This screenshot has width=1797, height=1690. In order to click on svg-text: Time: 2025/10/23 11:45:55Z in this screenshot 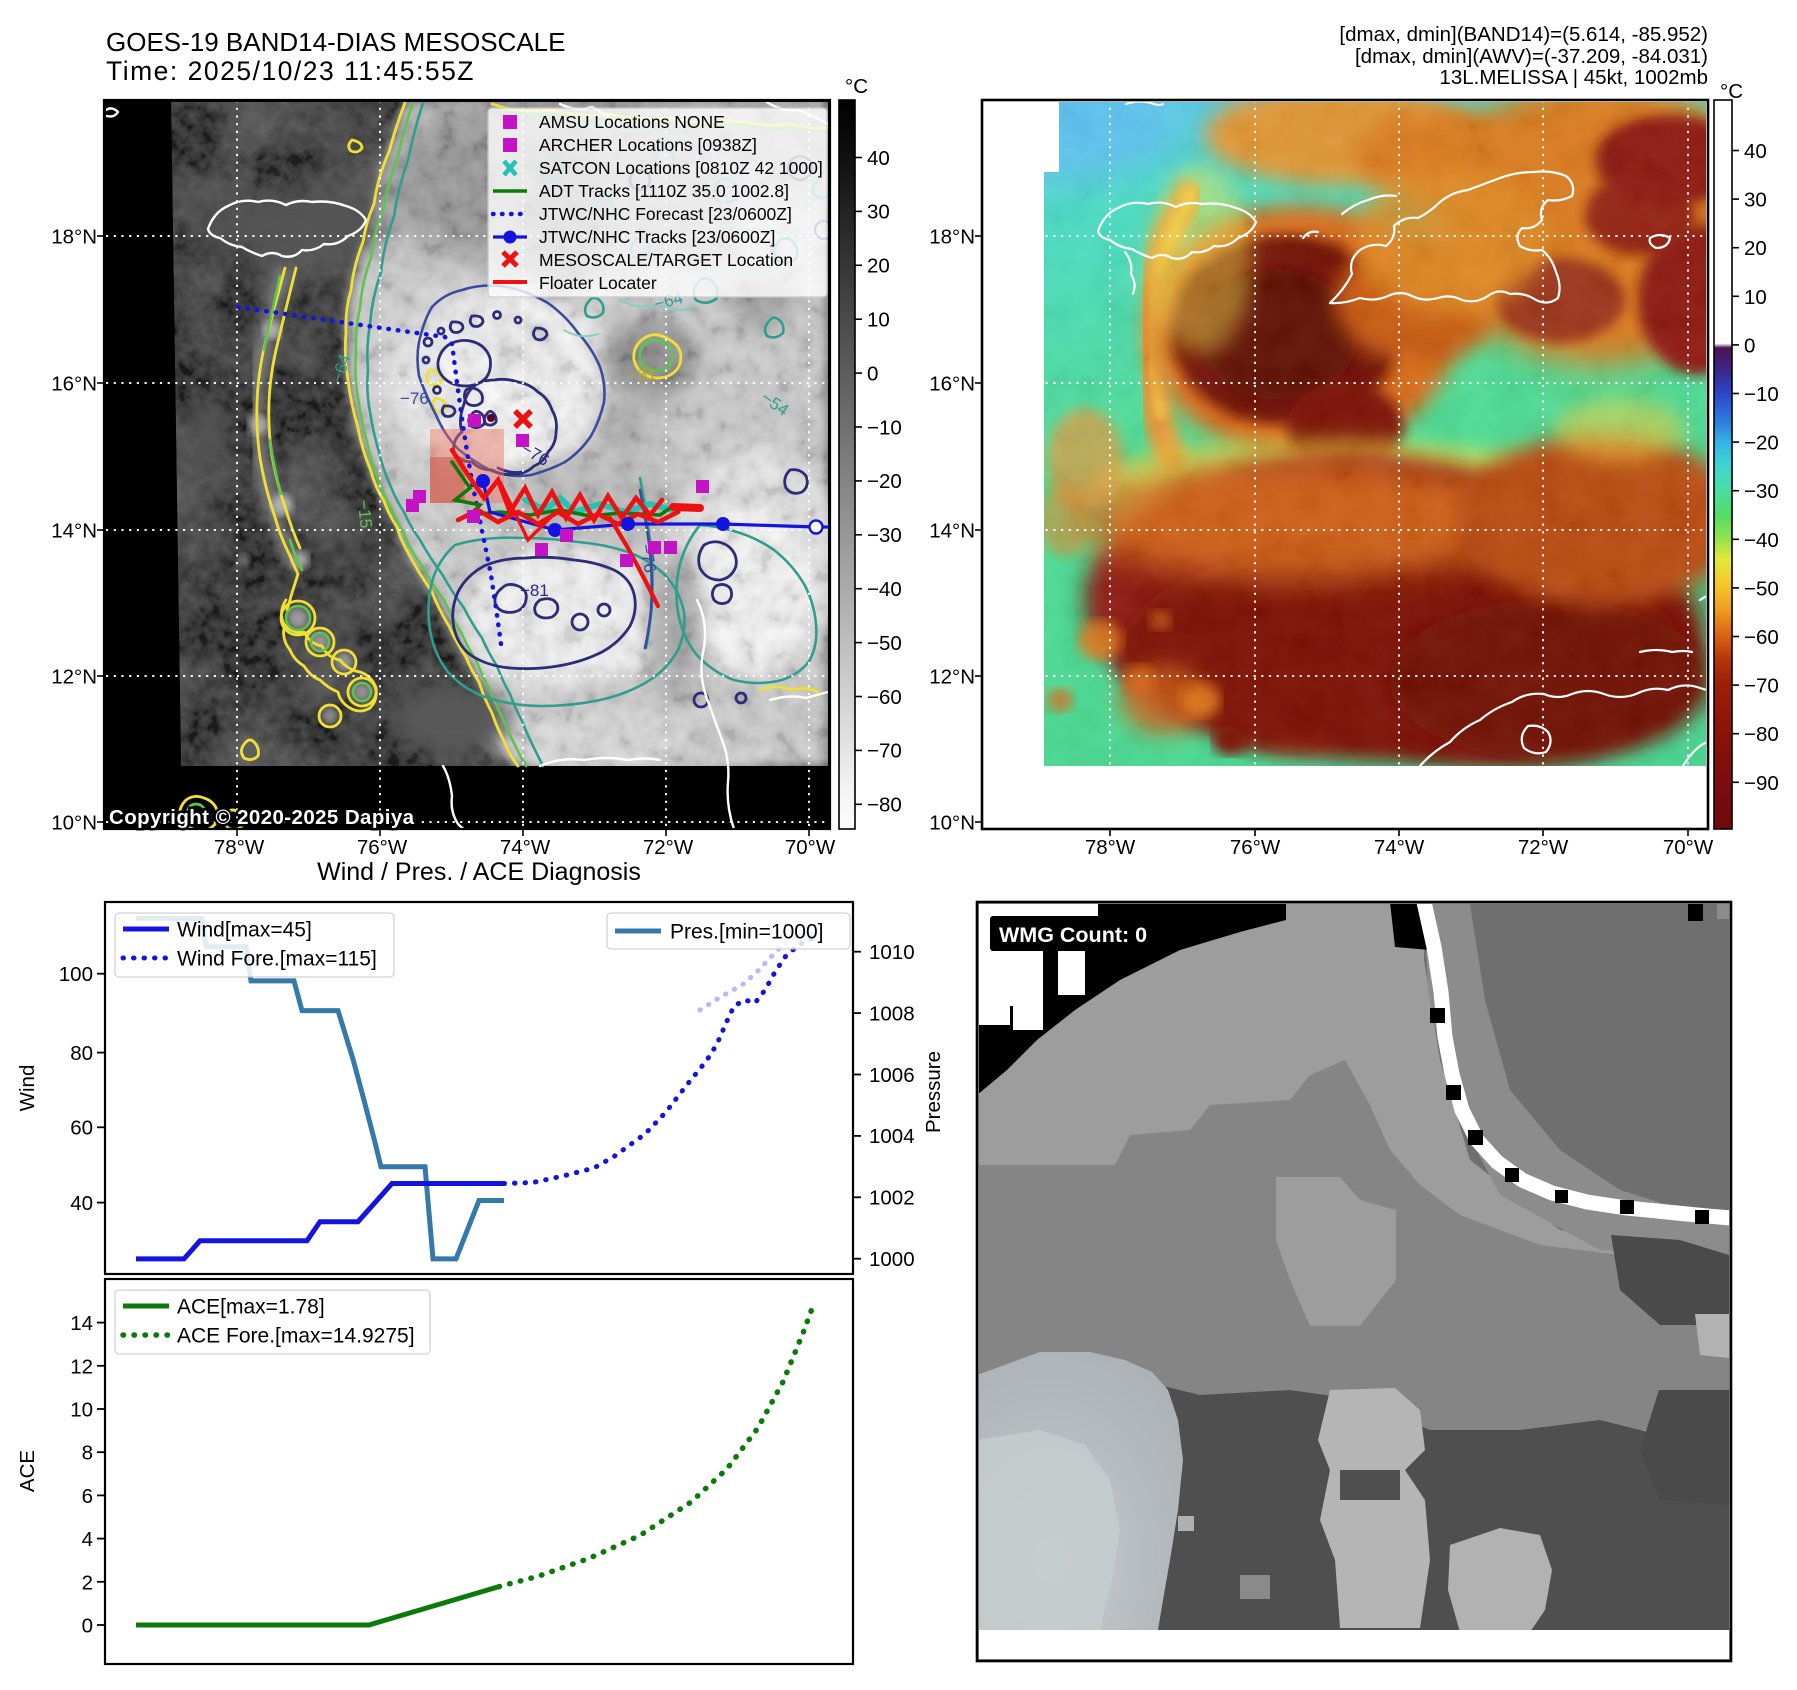, I will do `click(290, 71)`.